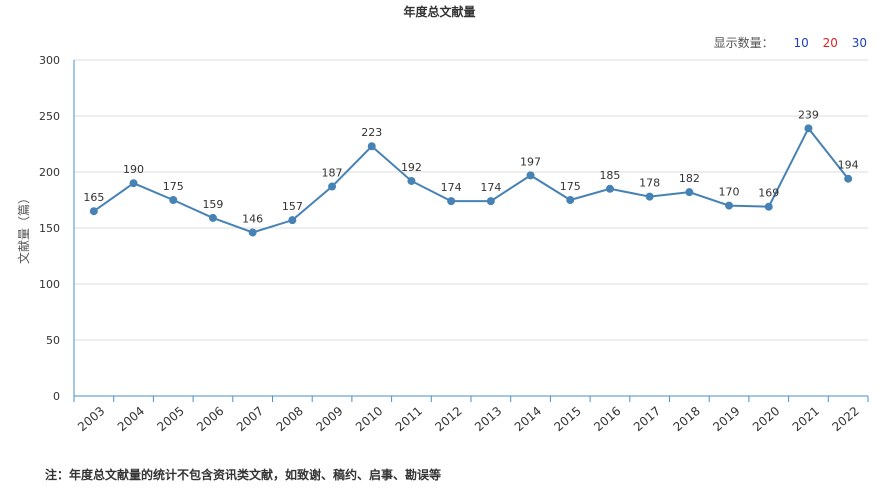 This screenshot has width=879, height=491. Describe the element at coordinates (49, 60) in the screenshot. I see `y-tick-label: 300` at that location.